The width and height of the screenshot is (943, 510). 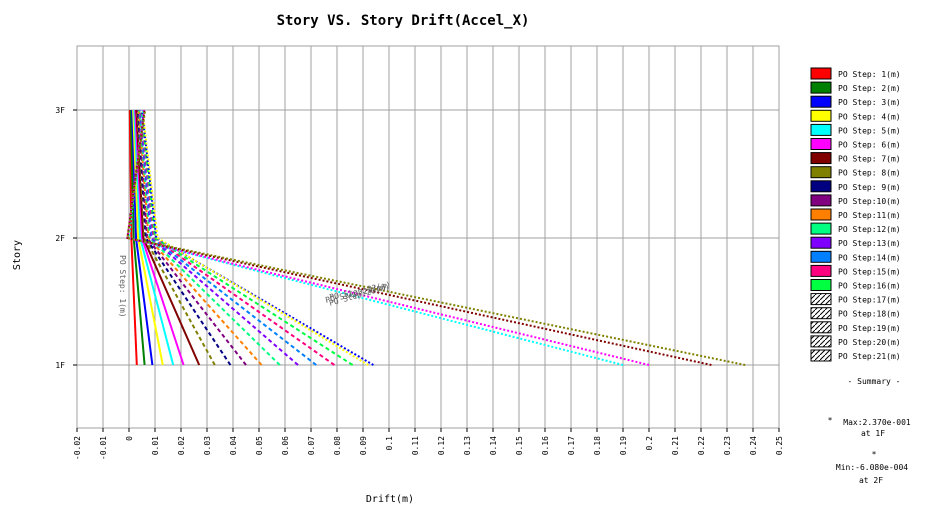 What do you see at coordinates (181, 445) in the screenshot?
I see `x-tick-label: 0.02` at bounding box center [181, 445].